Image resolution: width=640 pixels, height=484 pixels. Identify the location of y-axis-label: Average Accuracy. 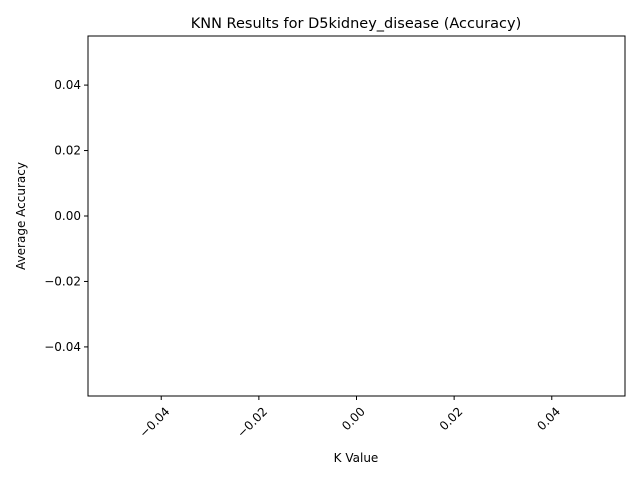
(21, 216).